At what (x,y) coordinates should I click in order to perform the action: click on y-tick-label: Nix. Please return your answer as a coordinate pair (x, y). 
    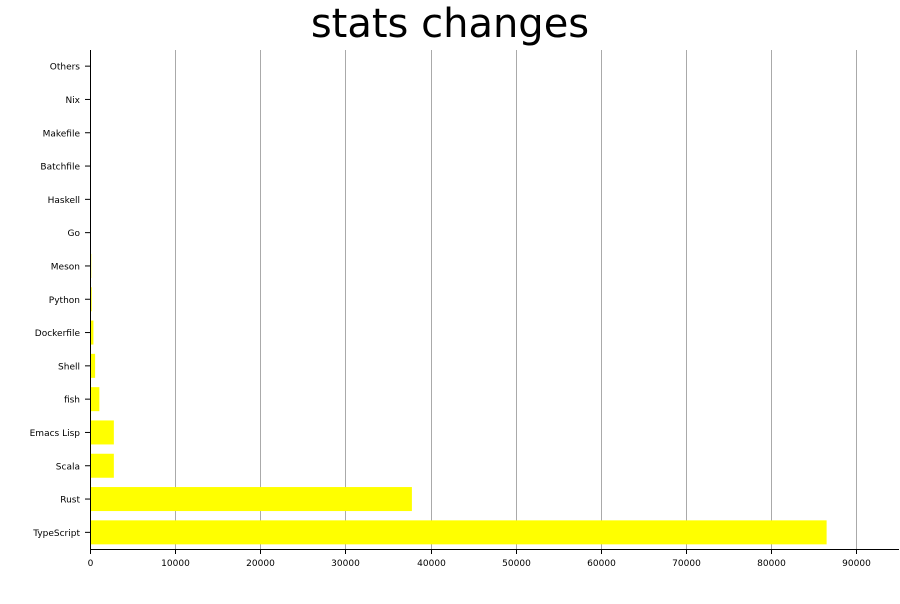
    Looking at the image, I should click on (72, 101).